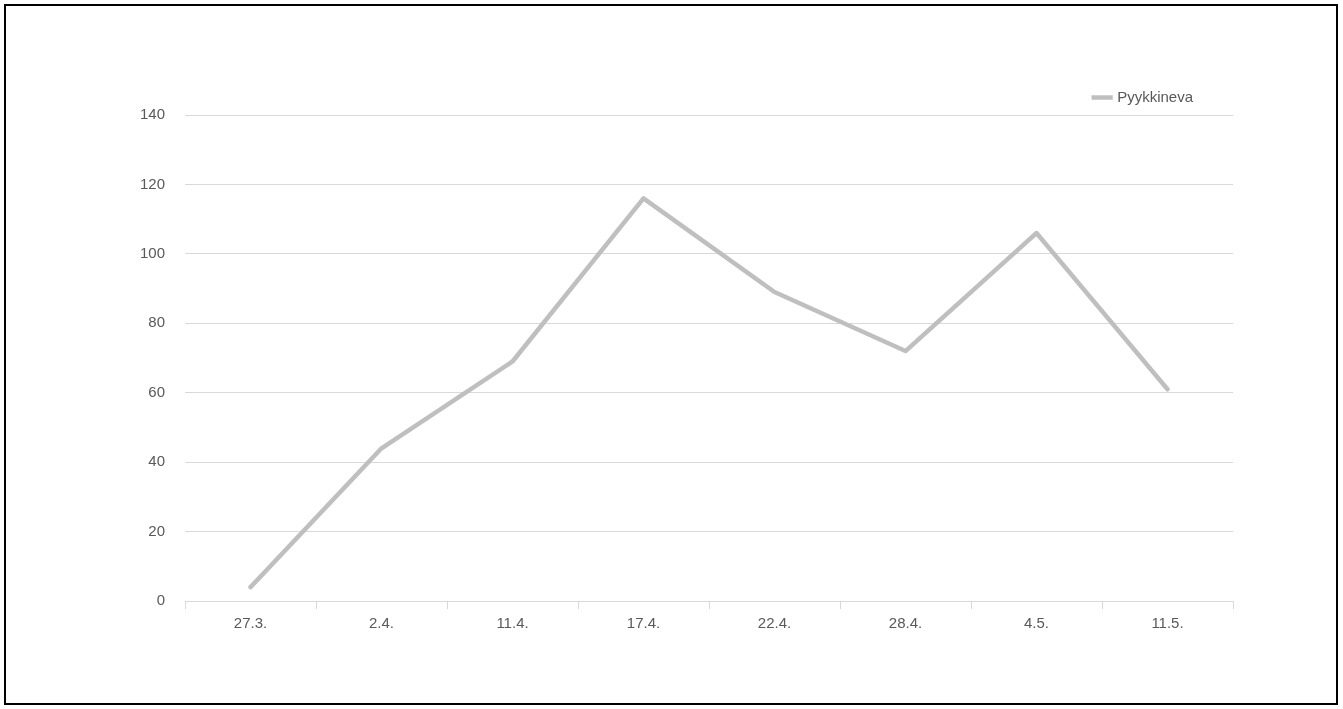 The height and width of the screenshot is (709, 1343). I want to click on y-tick-label: 0, so click(161, 600).